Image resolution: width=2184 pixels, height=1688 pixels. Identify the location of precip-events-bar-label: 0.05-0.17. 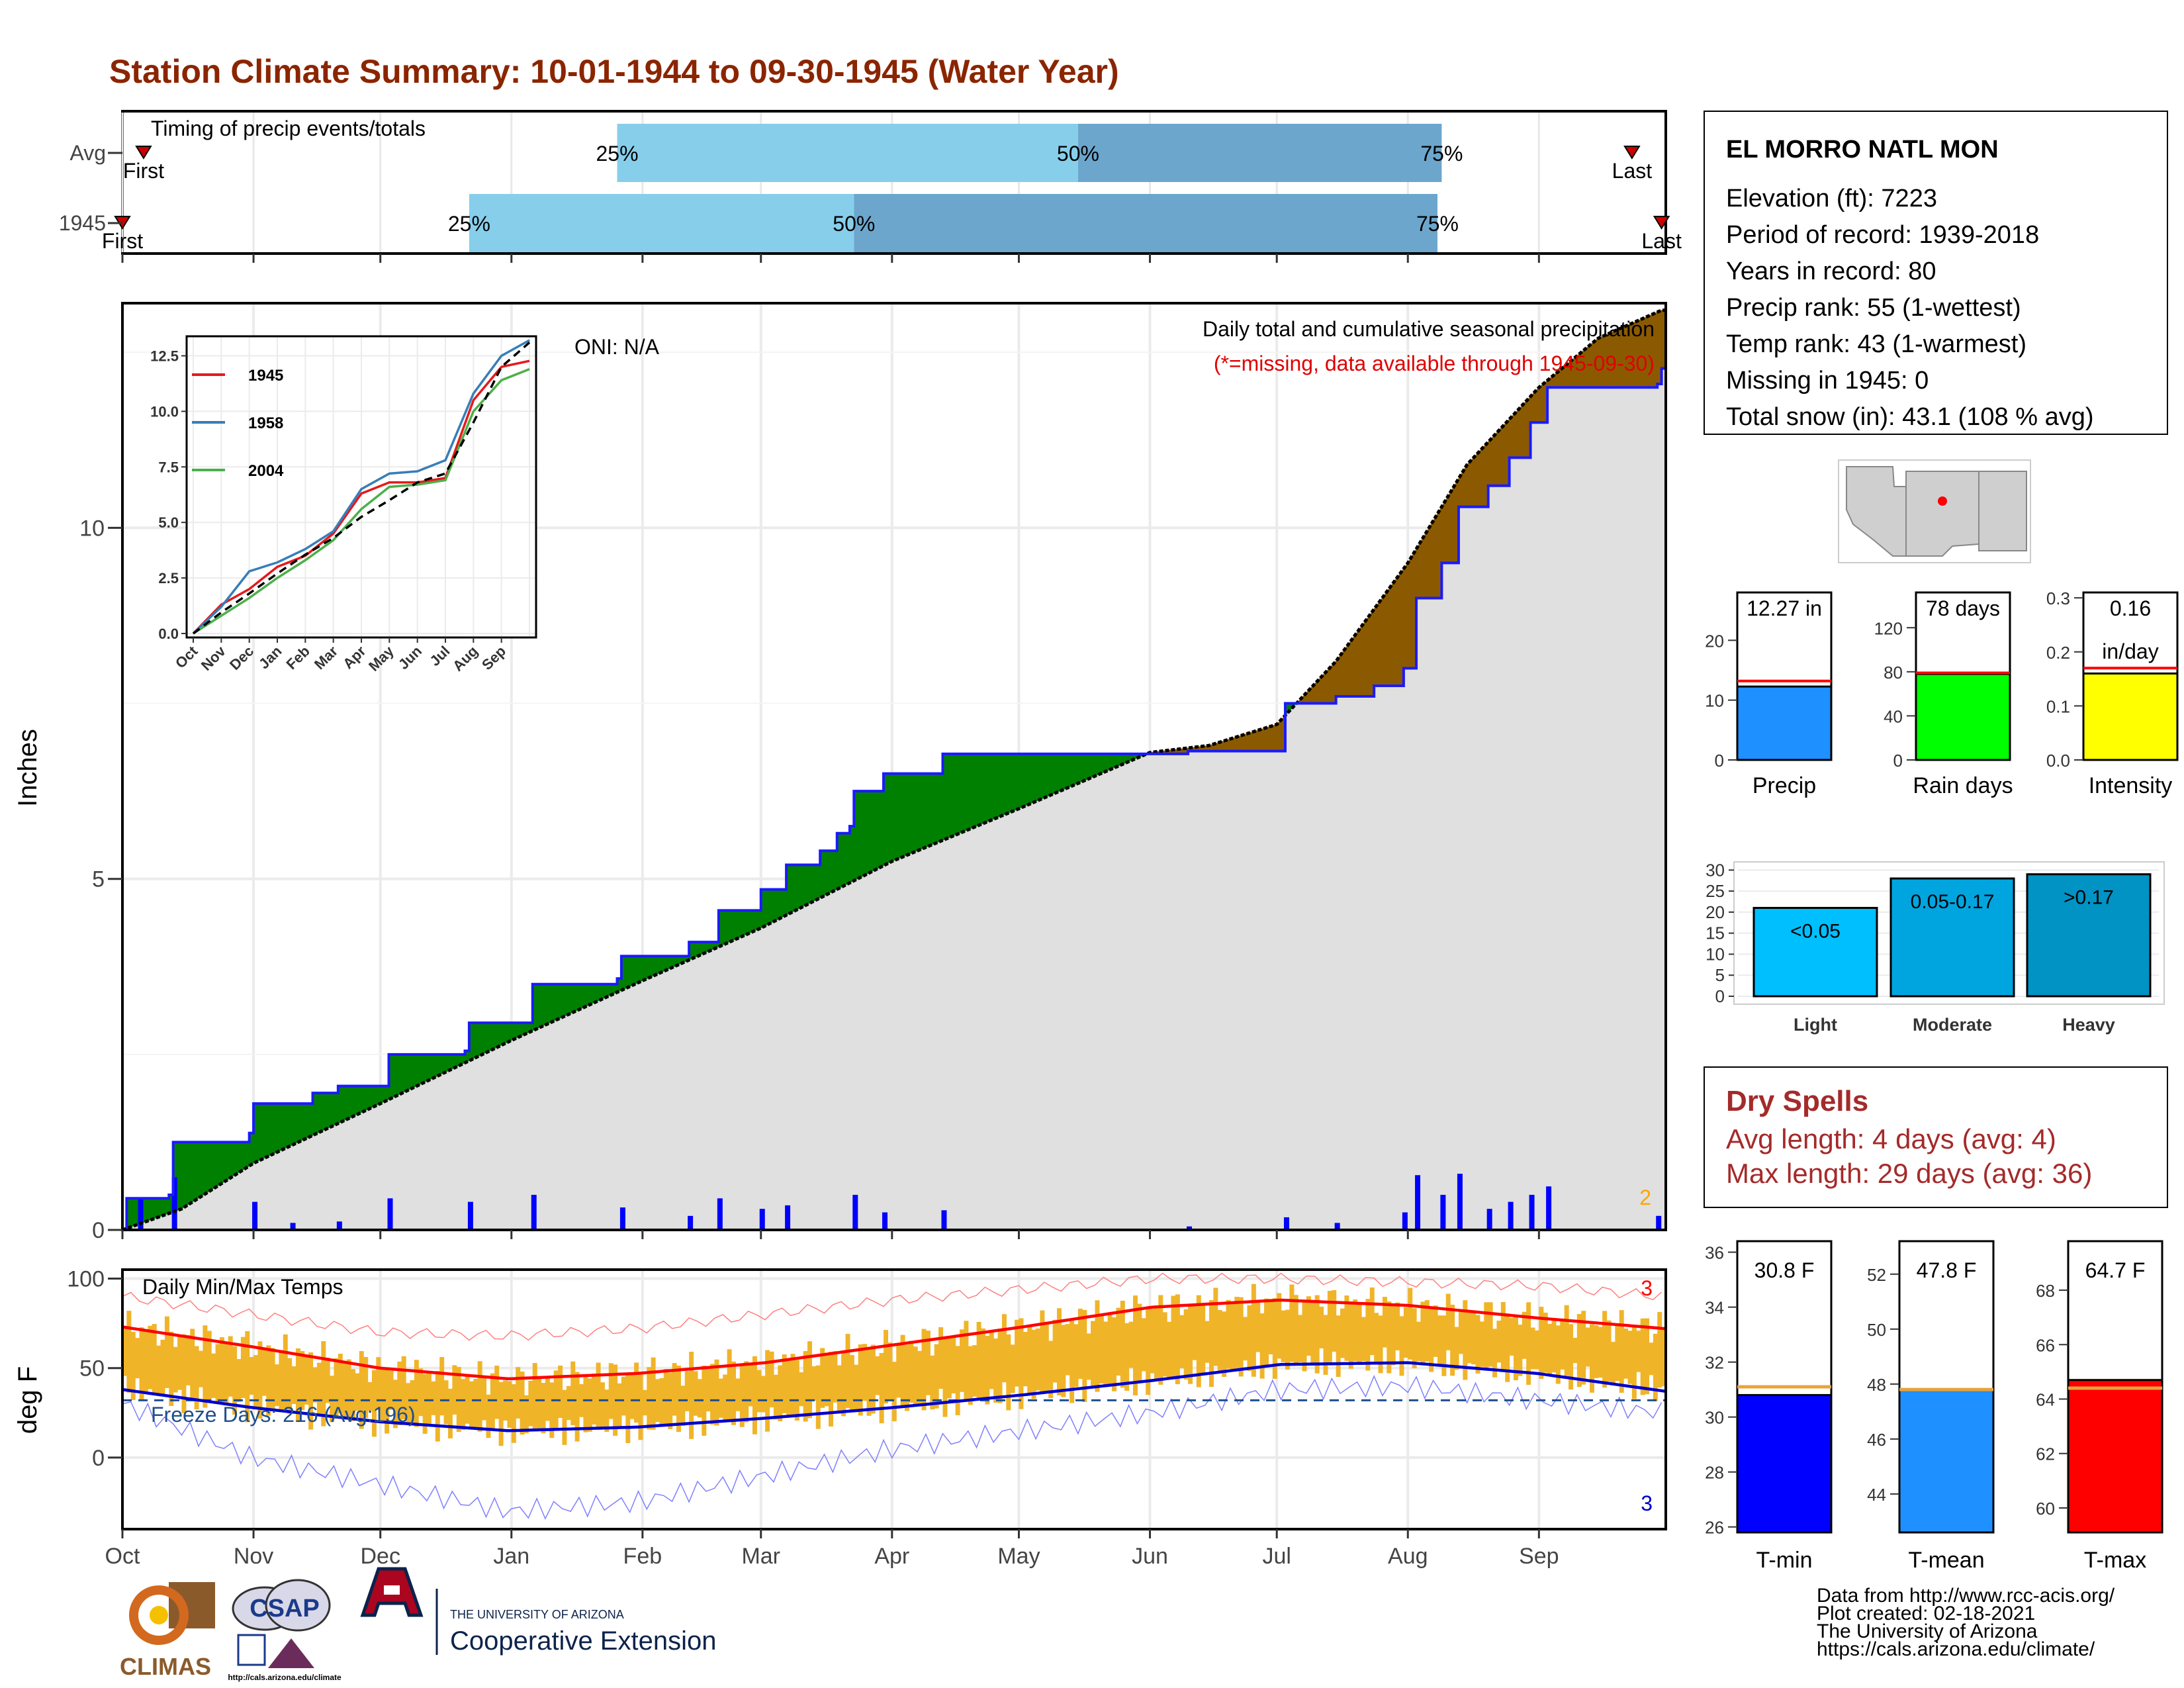
(1953, 902).